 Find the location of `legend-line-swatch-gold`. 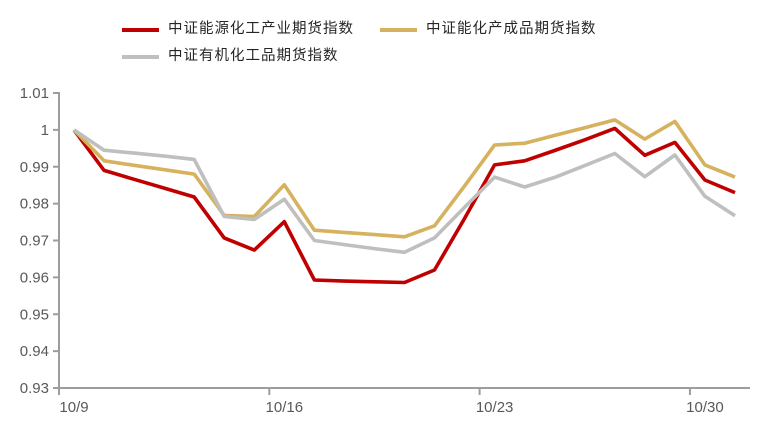

legend-line-swatch-gold is located at coordinates (398, 29).